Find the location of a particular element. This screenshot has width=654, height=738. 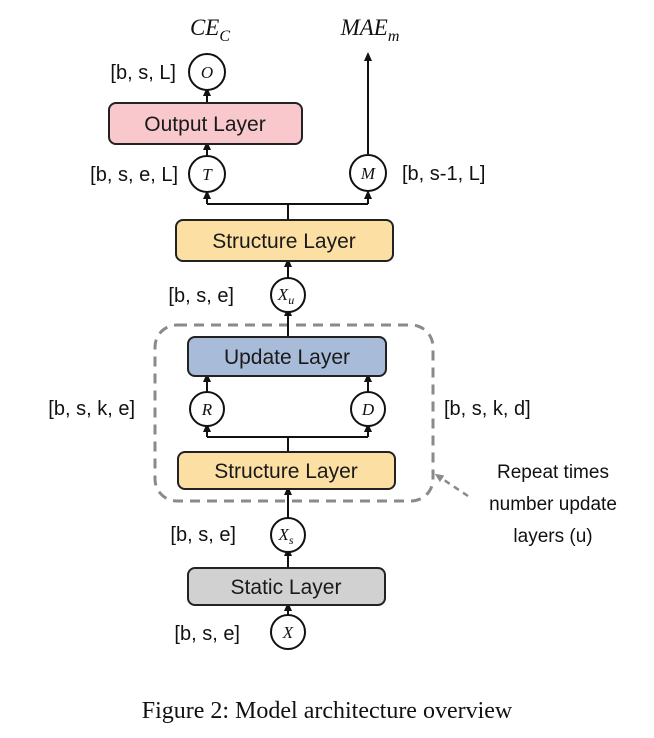

structure-layer-inner-box: Structure Layer is located at coordinates (286, 470).